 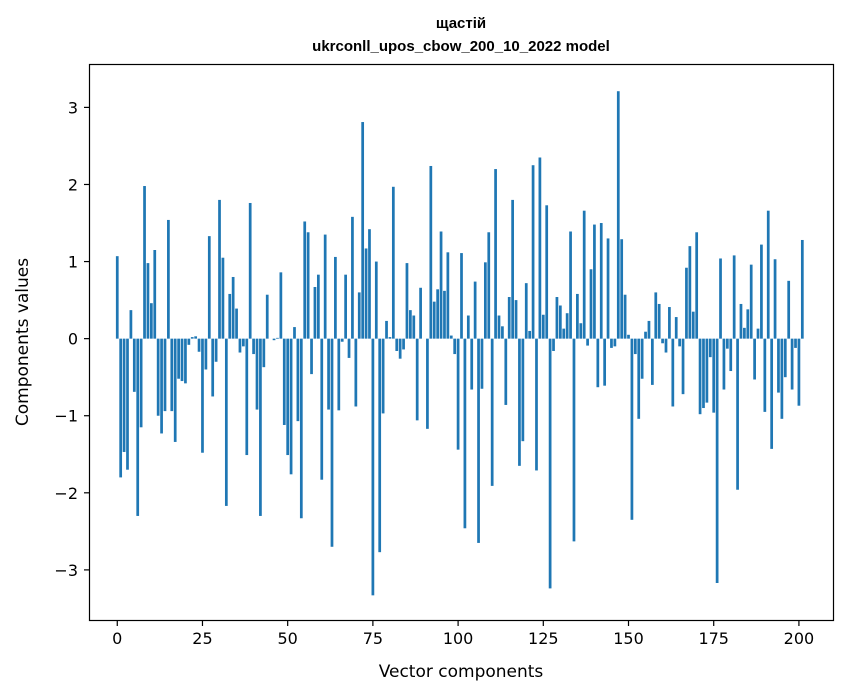 What do you see at coordinates (73, 184) in the screenshot?
I see `y-tick-label: 2` at bounding box center [73, 184].